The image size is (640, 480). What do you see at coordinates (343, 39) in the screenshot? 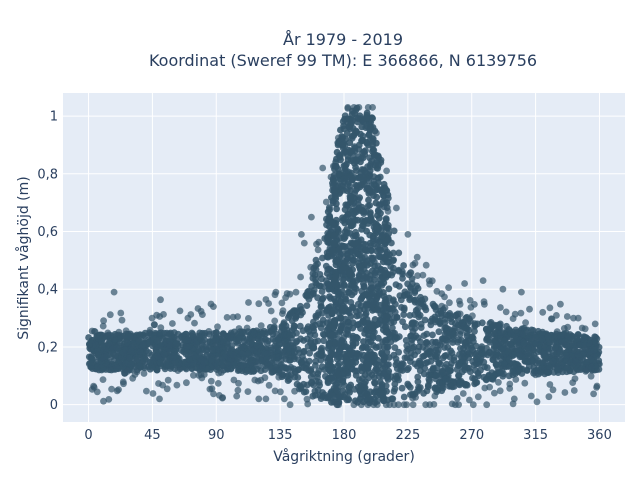
I see `chart-title-line-1: År 1979 - 2019` at bounding box center [343, 39].